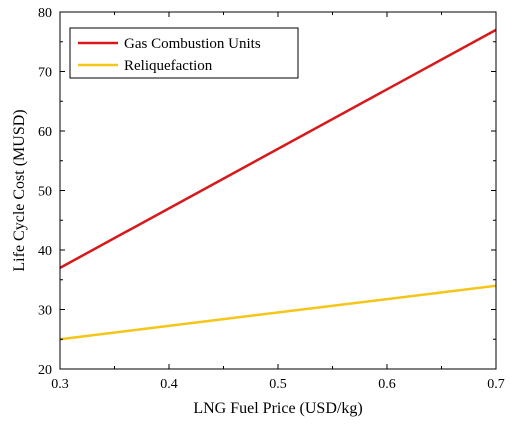 This screenshot has height=425, width=511. Describe the element at coordinates (60, 384) in the screenshot. I see `x-tick-label: 0.3` at that location.